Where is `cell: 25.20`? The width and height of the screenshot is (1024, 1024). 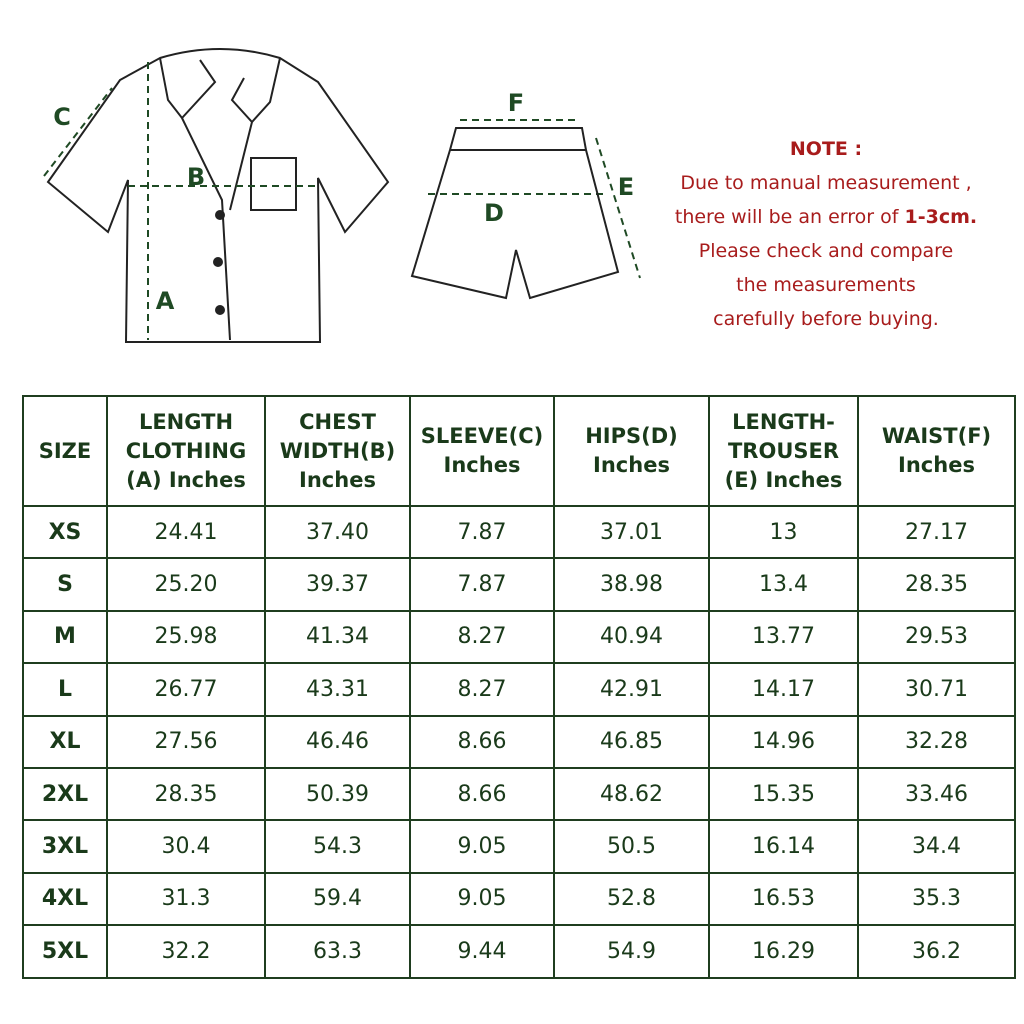
cell: 25.20 is located at coordinates (186, 584).